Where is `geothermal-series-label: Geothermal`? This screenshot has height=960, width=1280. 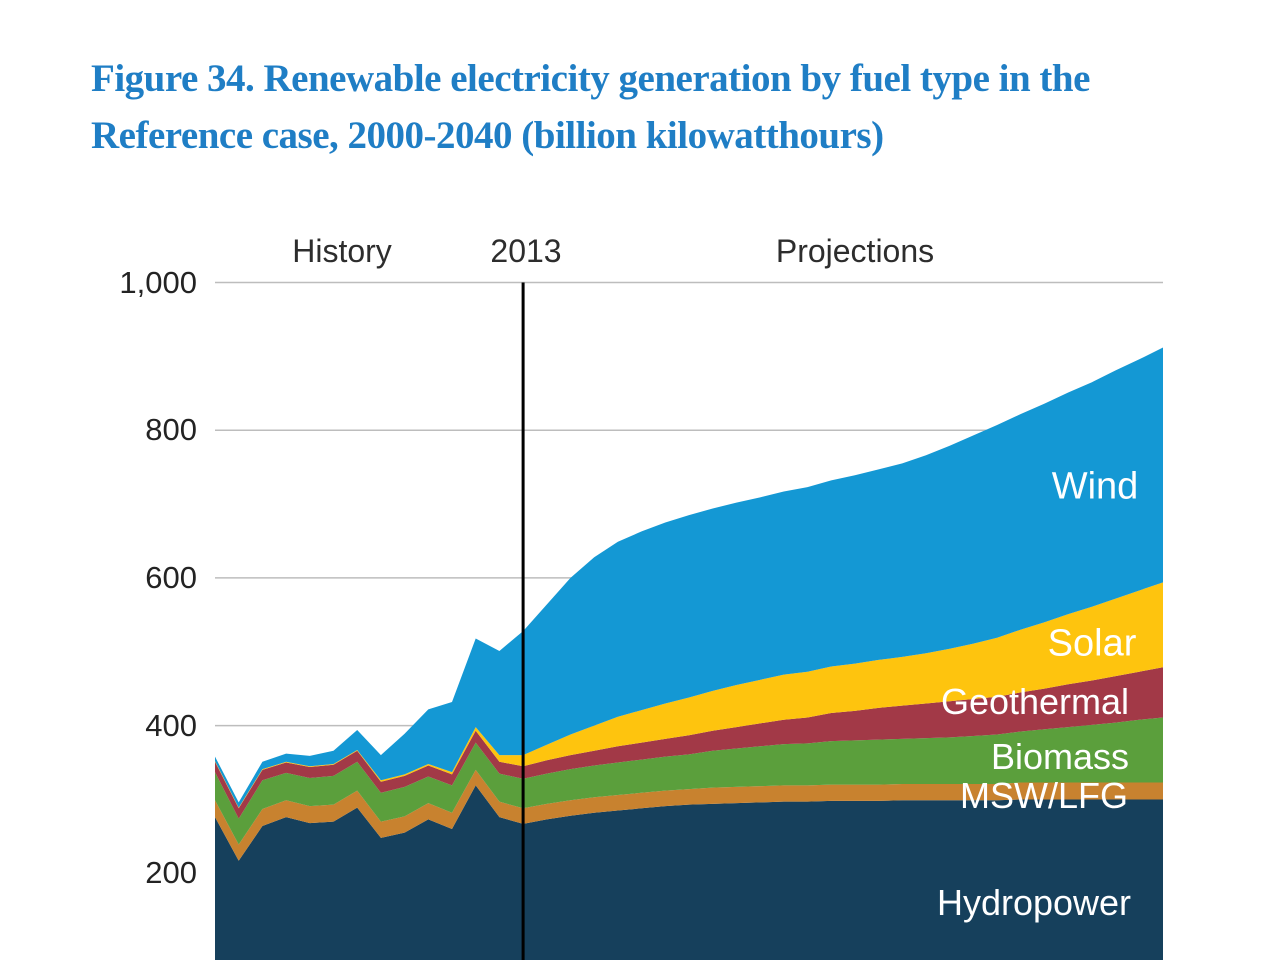
geothermal-series-label: Geothermal is located at coordinates (1035, 701).